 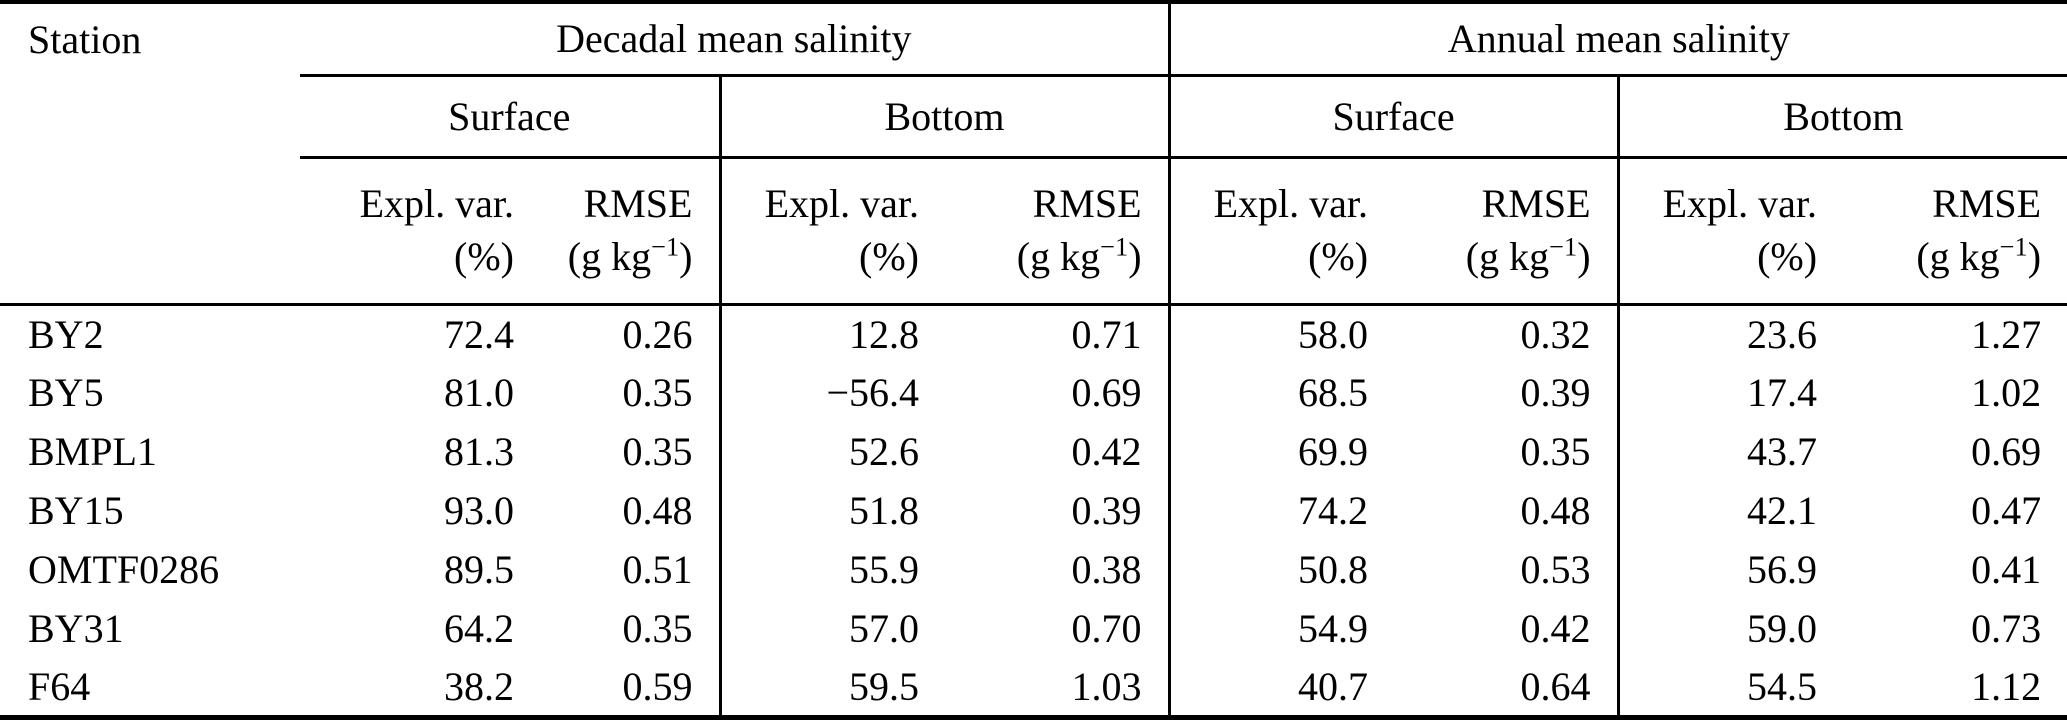 I want to click on station-cell: BY5, so click(x=66, y=393).